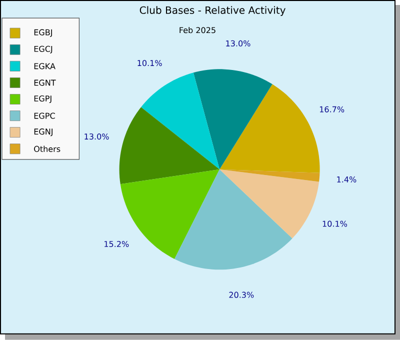 The width and height of the screenshot is (400, 340). What do you see at coordinates (45, 66) in the screenshot?
I see `legend-label: EGKA` at bounding box center [45, 66].